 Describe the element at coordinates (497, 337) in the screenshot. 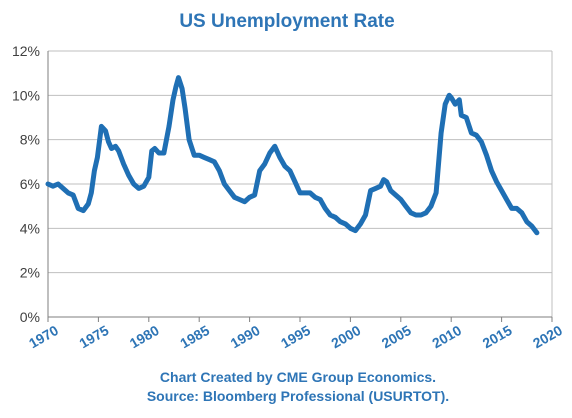

I see `x-tick-label: 2015` at that location.